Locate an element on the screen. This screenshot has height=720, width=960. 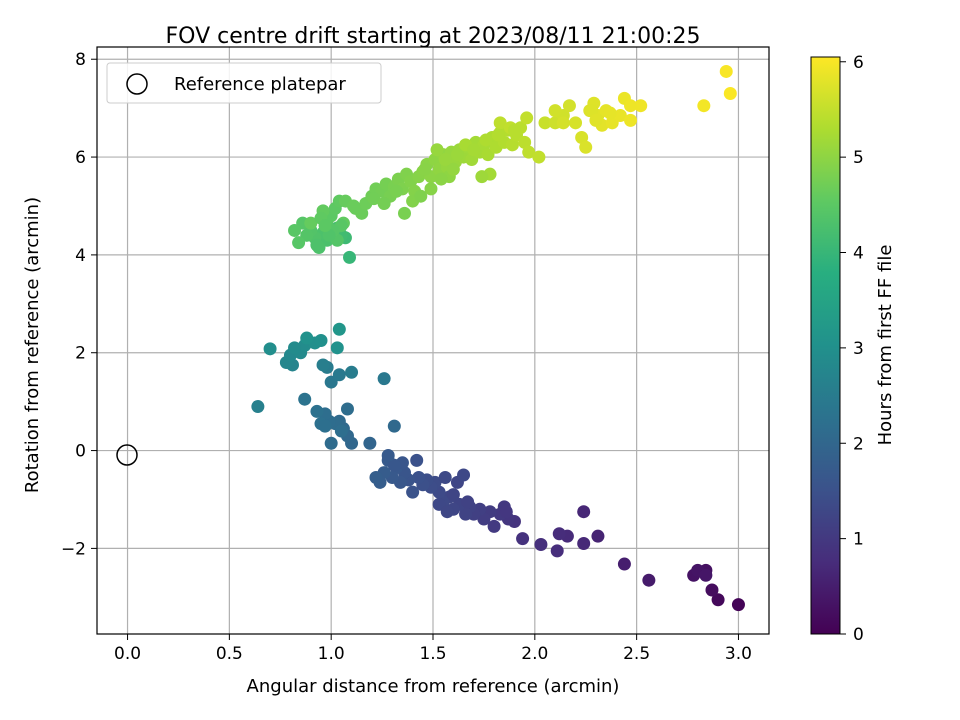
y-tick-label-3: 4 is located at coordinates (80, 256).